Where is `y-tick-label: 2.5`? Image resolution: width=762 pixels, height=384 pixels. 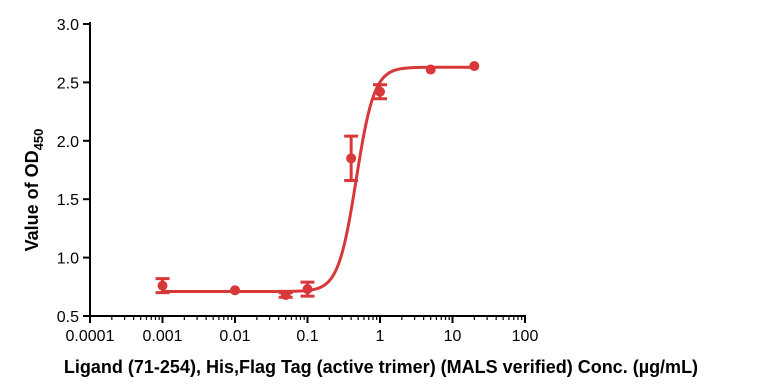
y-tick-label: 2.5 is located at coordinates (68, 83).